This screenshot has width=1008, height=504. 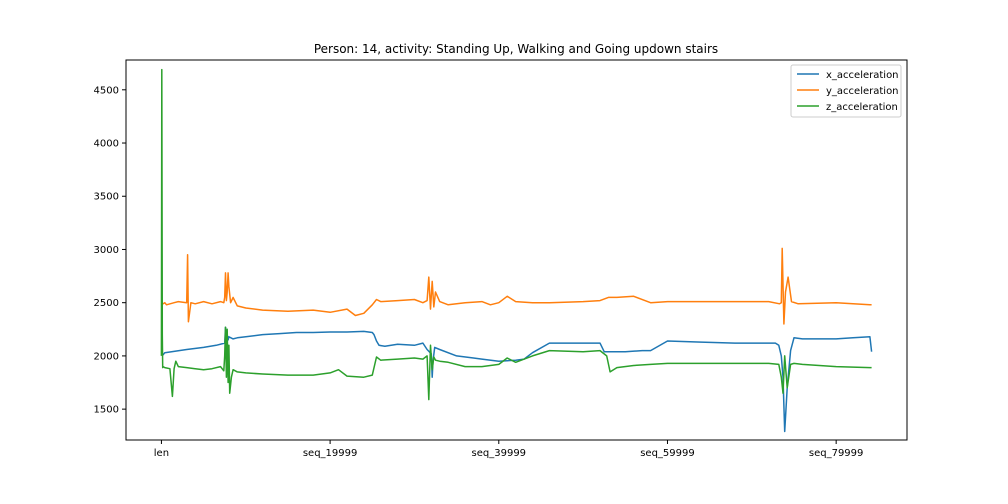 I want to click on x-axis: len seq_19999 seq_39999 seq_59999 seq_79999, so click(x=509, y=449).